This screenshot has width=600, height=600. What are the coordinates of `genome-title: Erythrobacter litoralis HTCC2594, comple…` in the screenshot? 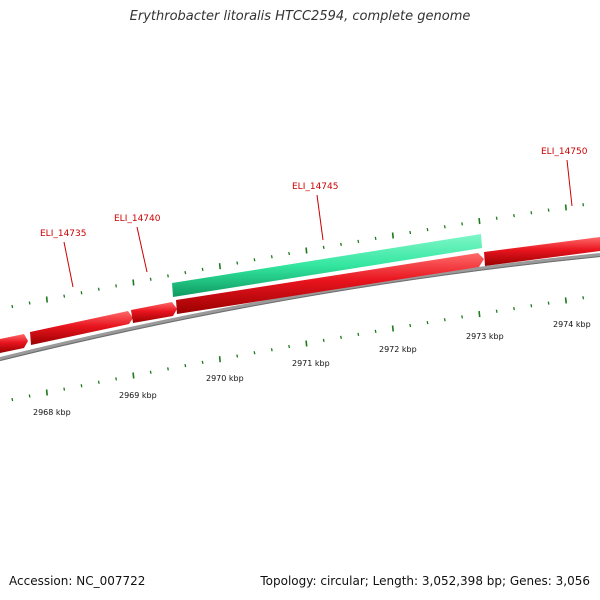 It's located at (300, 16).